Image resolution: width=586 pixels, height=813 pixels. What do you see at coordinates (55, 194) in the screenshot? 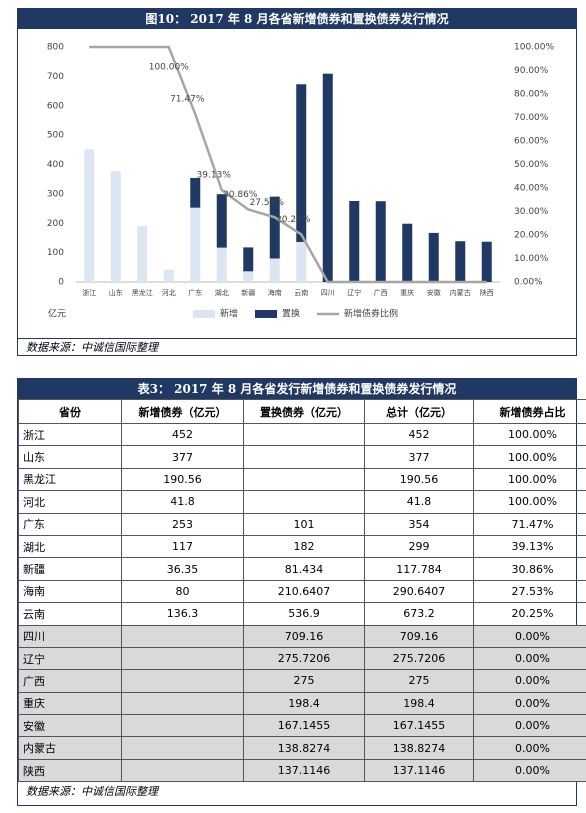
I see `y-tick-label: 300` at bounding box center [55, 194].